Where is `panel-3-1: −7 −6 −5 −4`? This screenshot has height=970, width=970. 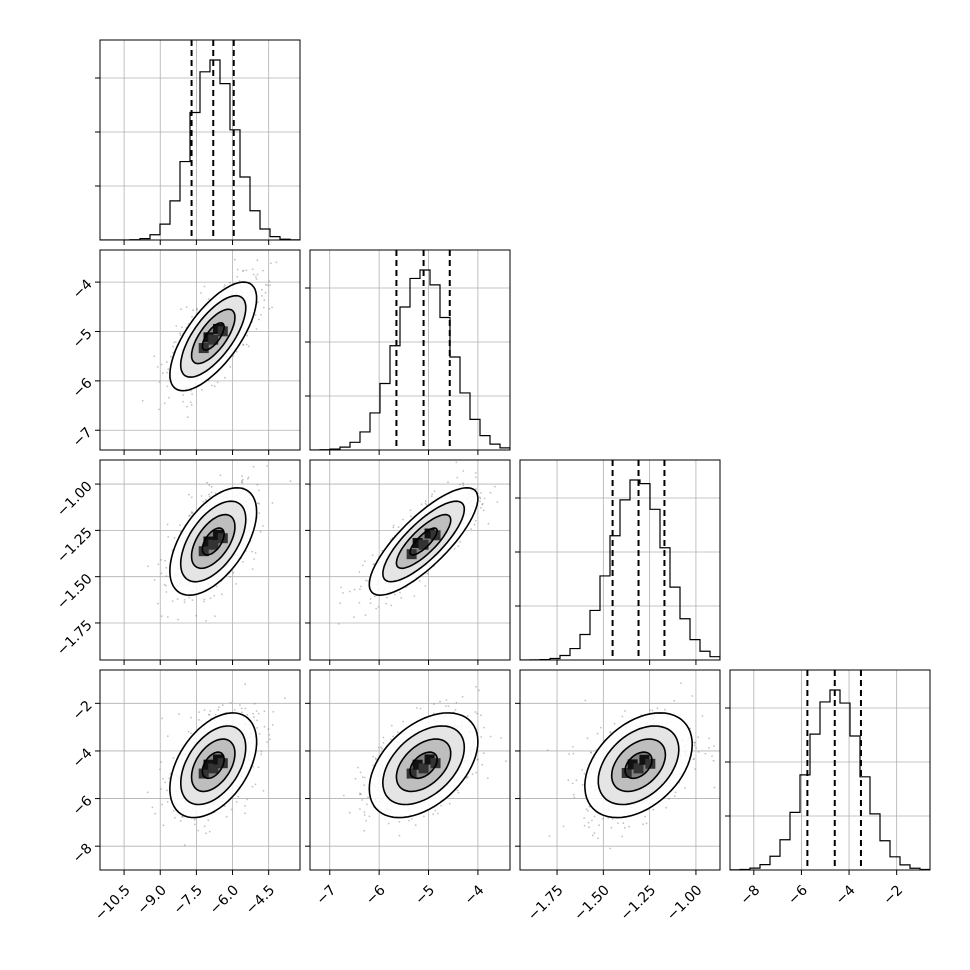 panel-3-1: −7 −6 −5 −4 is located at coordinates (408, 788).